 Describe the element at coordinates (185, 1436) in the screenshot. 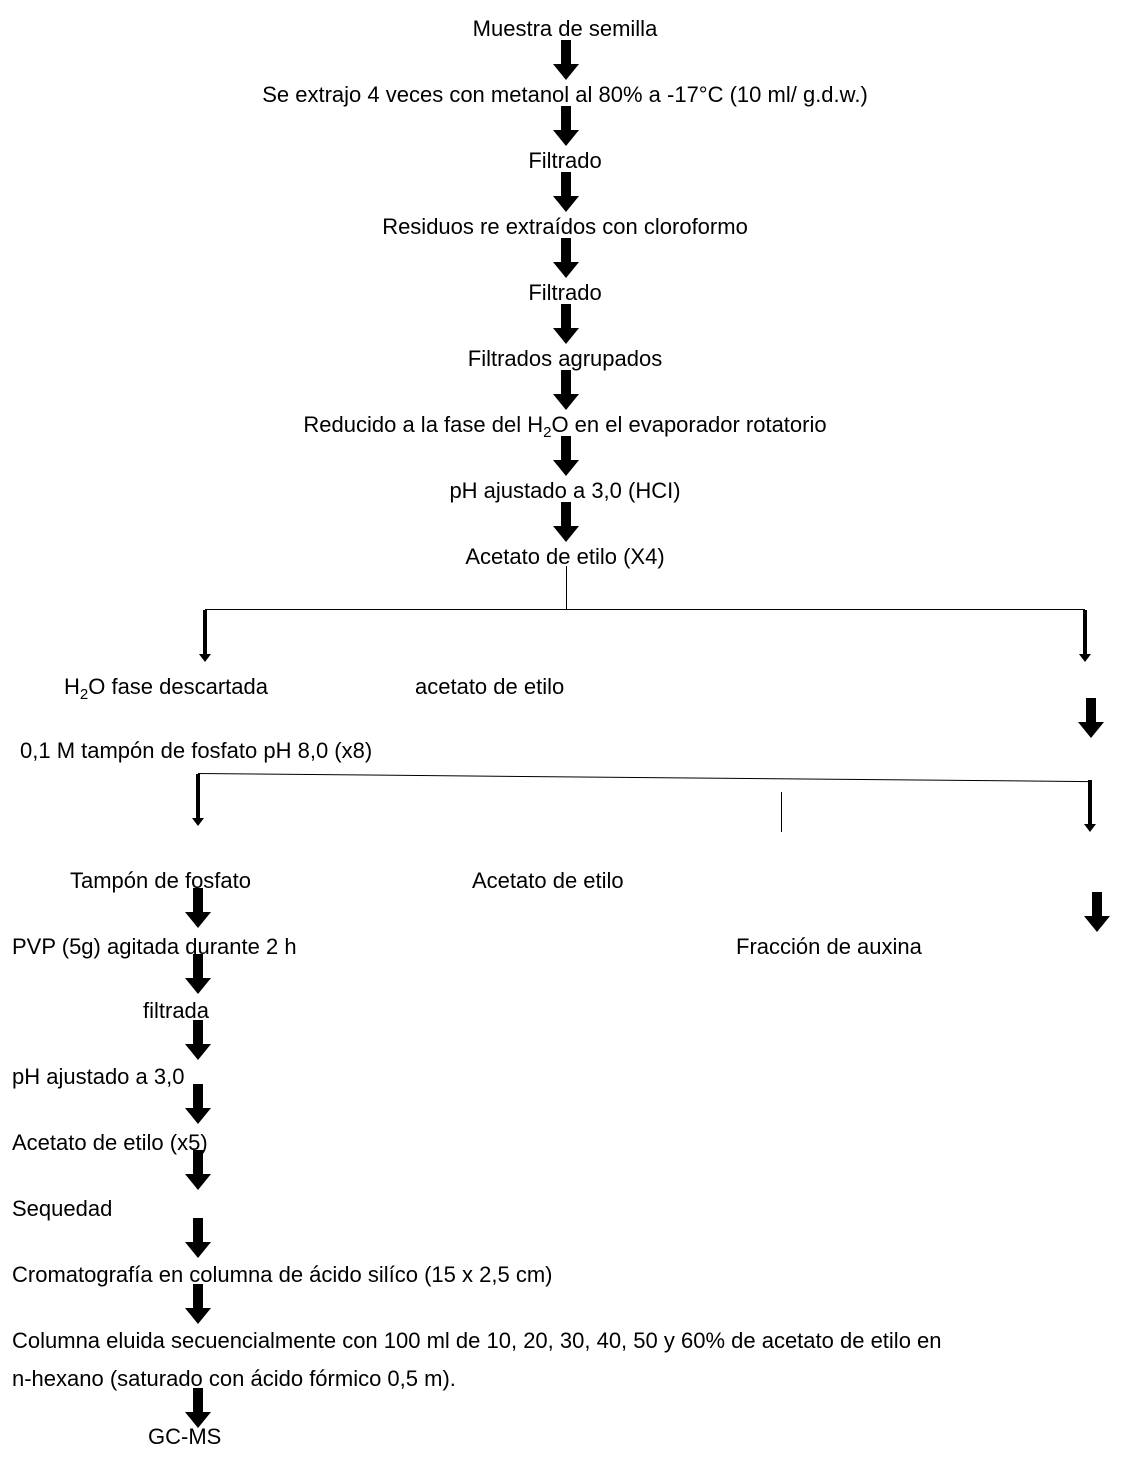

I see `gc-ms-step: GC-MS` at that location.